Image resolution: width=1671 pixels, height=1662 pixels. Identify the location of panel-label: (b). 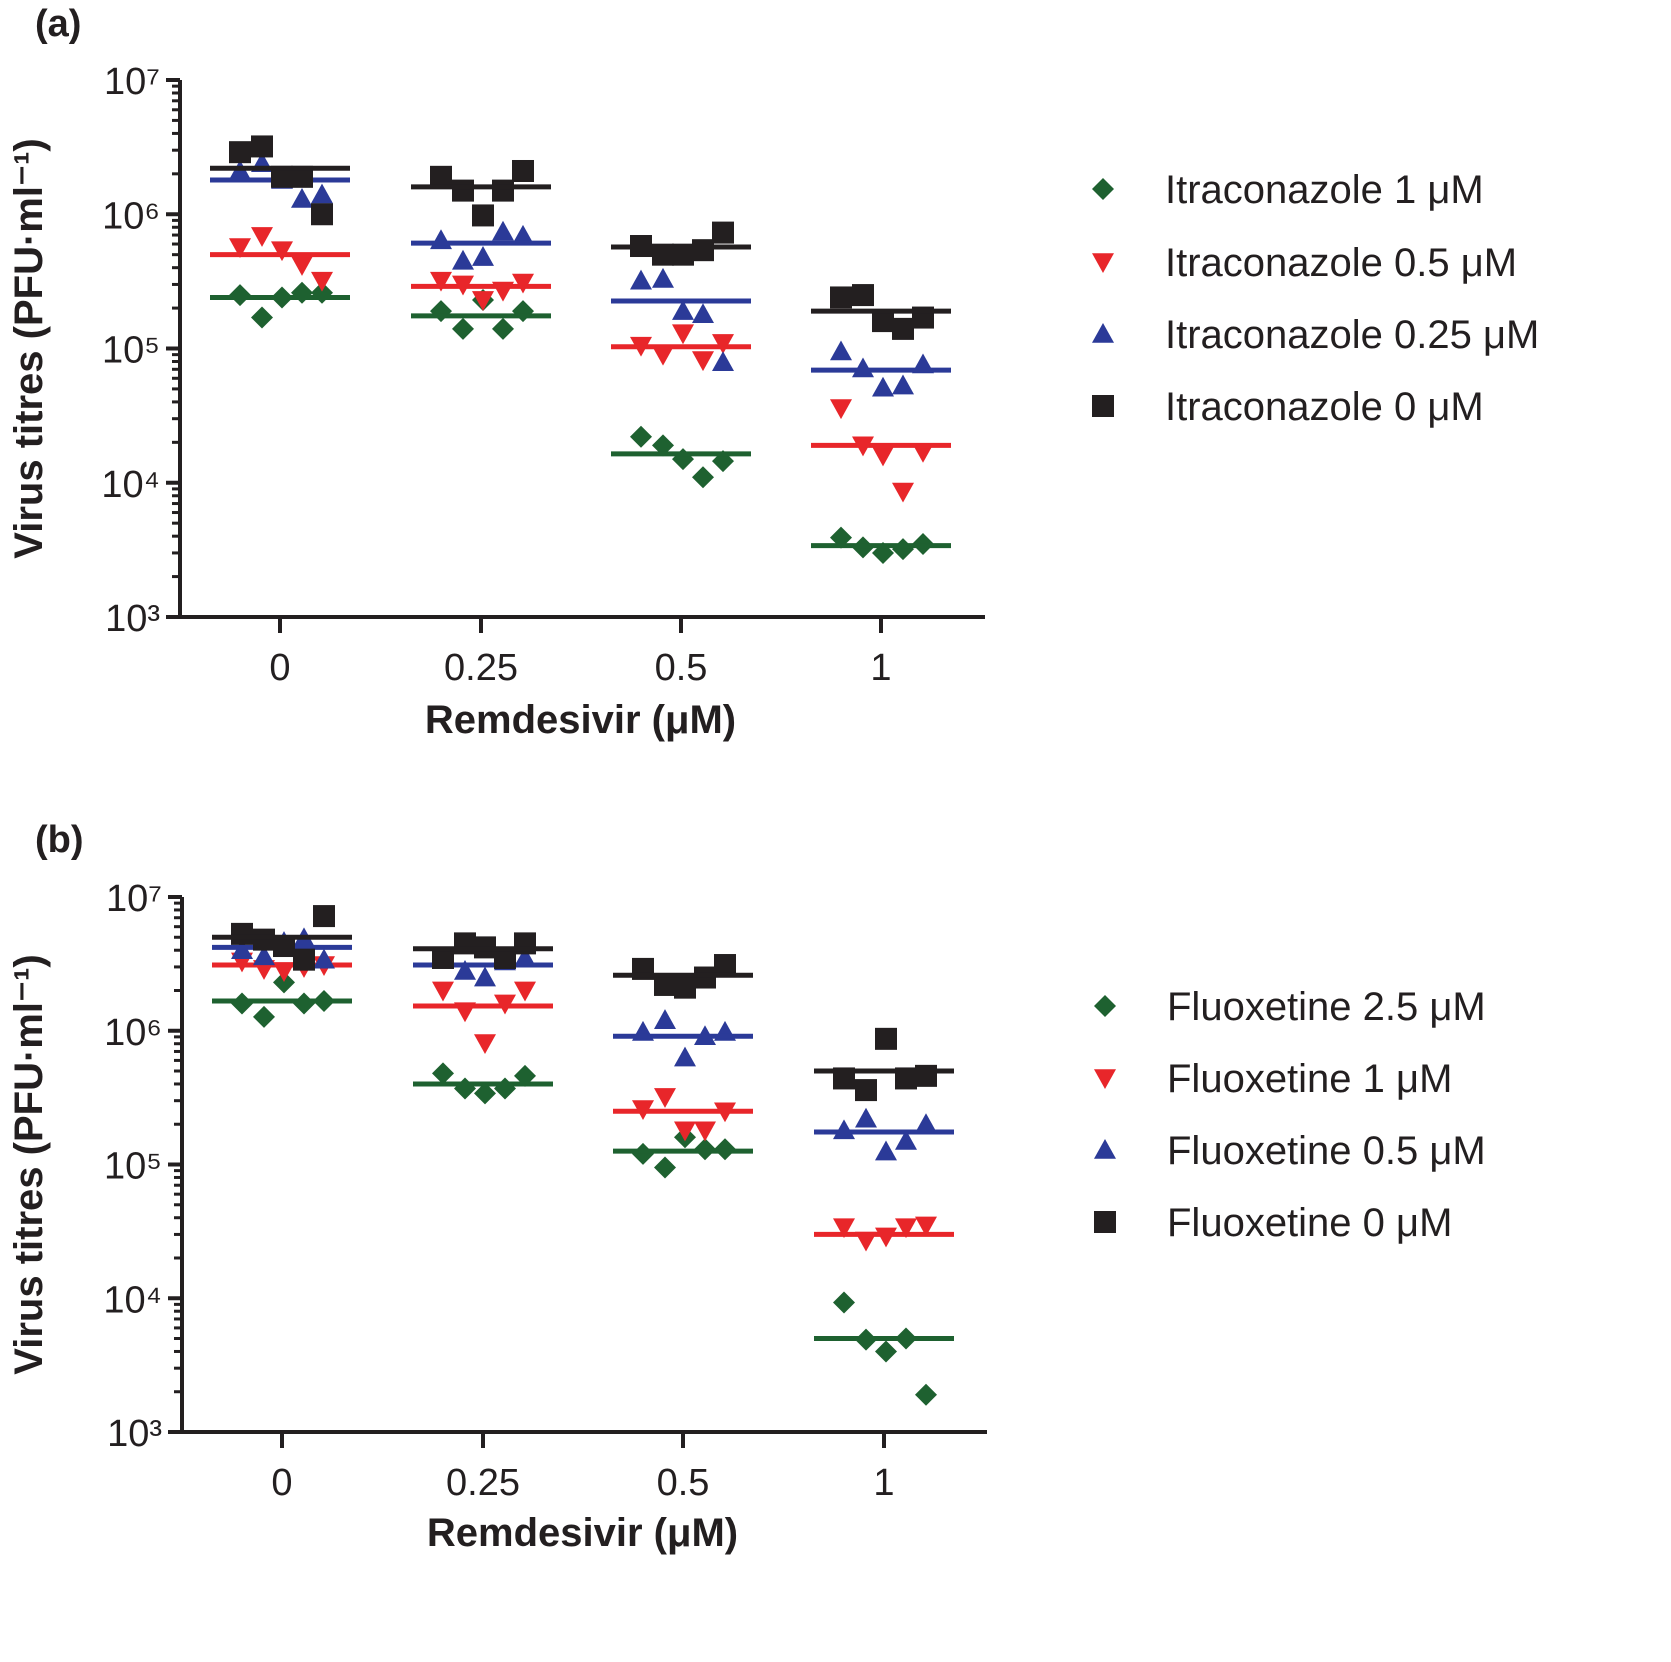
(59, 840).